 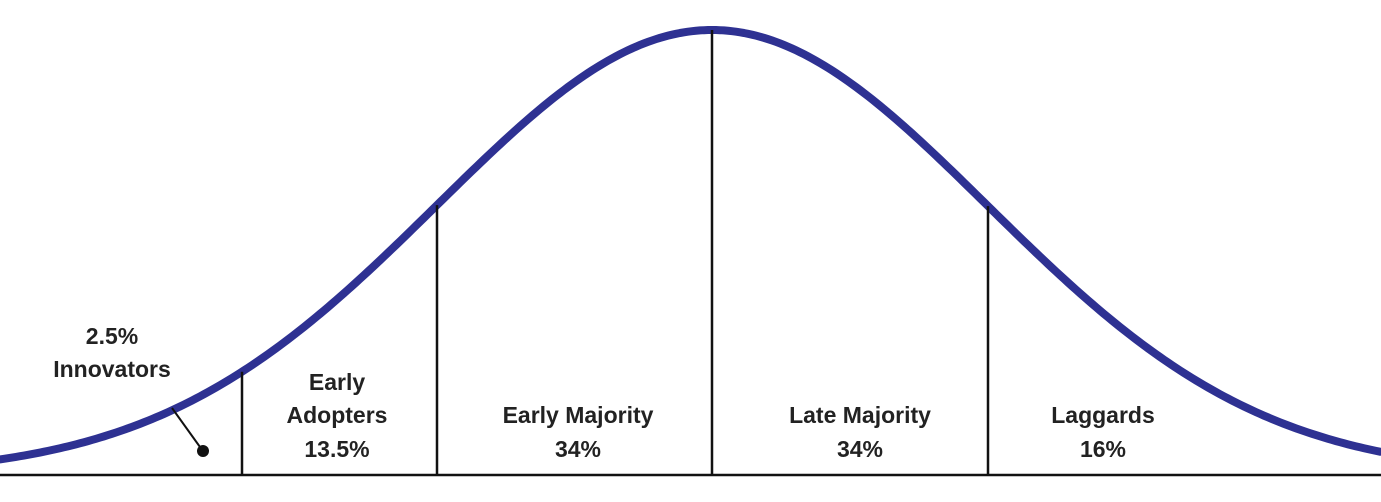 What do you see at coordinates (337, 382) in the screenshot?
I see `early-adopters-label-line1: Early` at bounding box center [337, 382].